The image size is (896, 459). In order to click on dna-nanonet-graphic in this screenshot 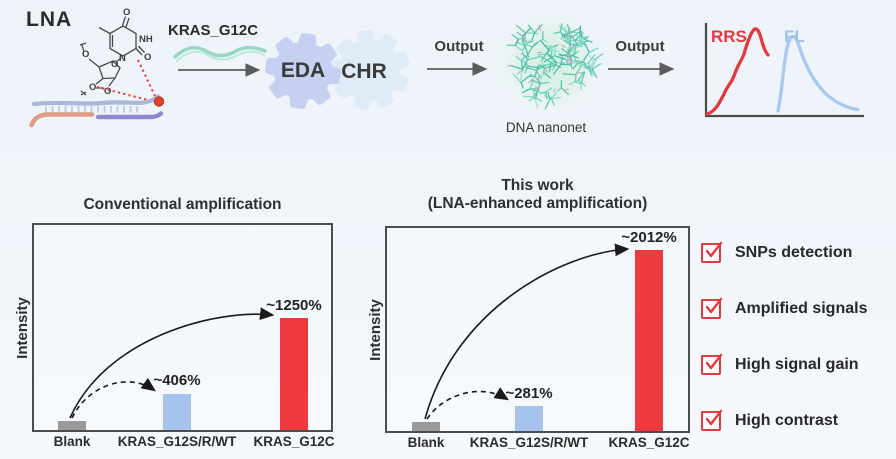, I will do `click(550, 63)`.